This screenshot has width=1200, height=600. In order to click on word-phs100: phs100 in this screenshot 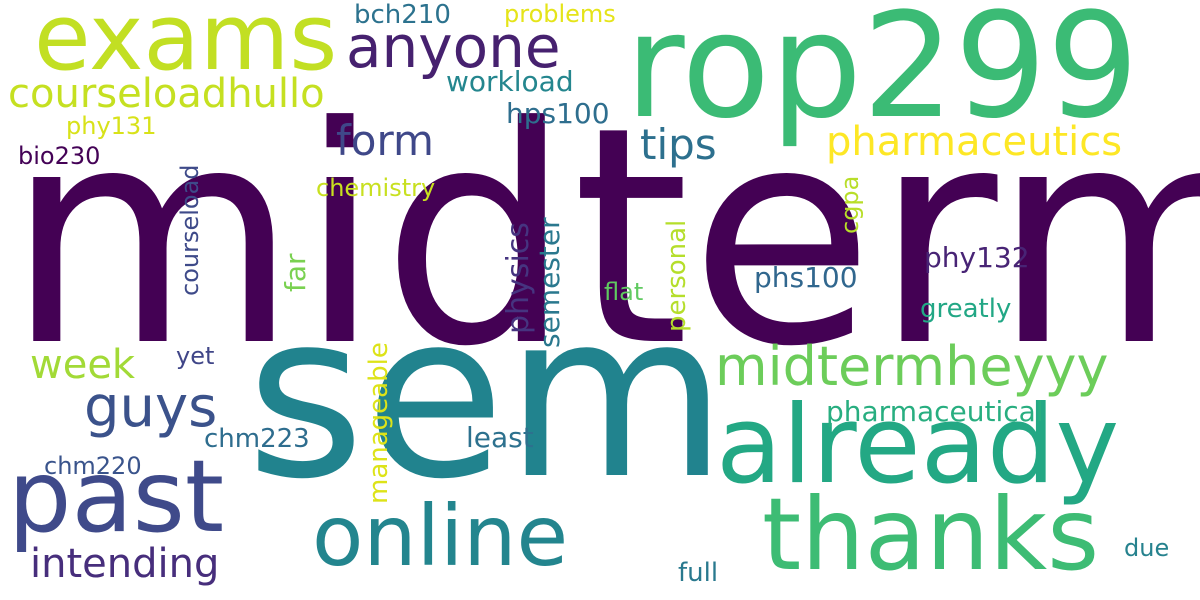, I will do `click(806, 277)`.